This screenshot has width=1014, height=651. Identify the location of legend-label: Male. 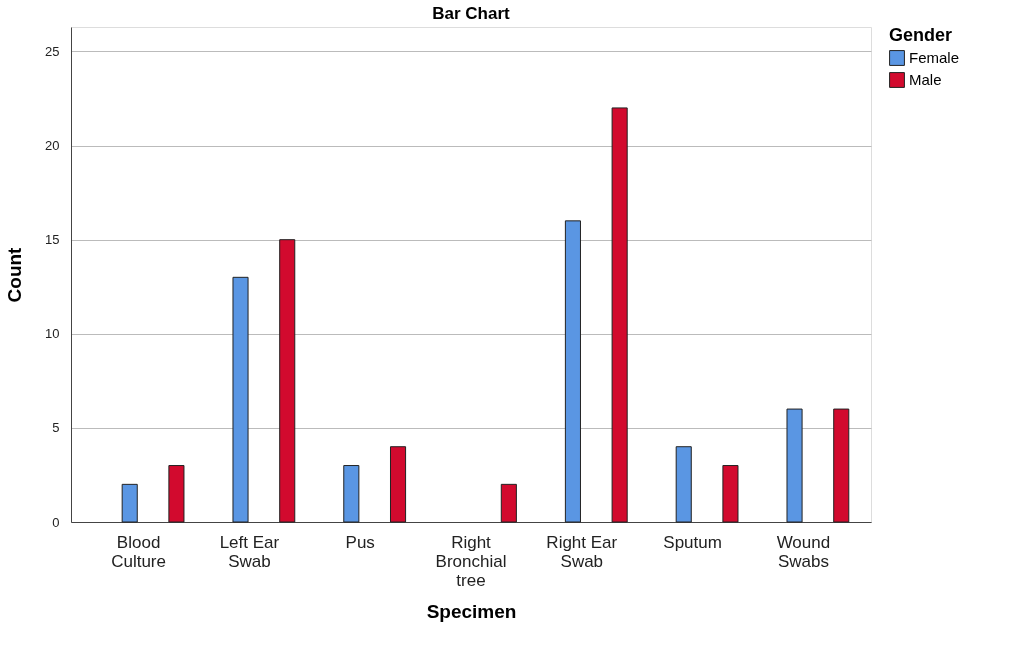
(925, 79).